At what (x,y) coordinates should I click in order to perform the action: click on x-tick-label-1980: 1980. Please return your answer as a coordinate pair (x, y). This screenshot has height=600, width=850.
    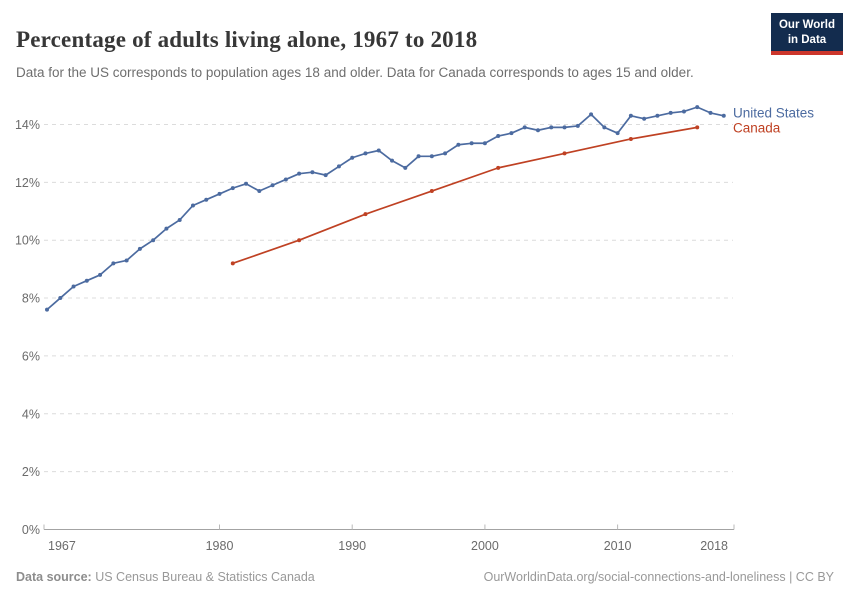
    Looking at the image, I should click on (220, 546).